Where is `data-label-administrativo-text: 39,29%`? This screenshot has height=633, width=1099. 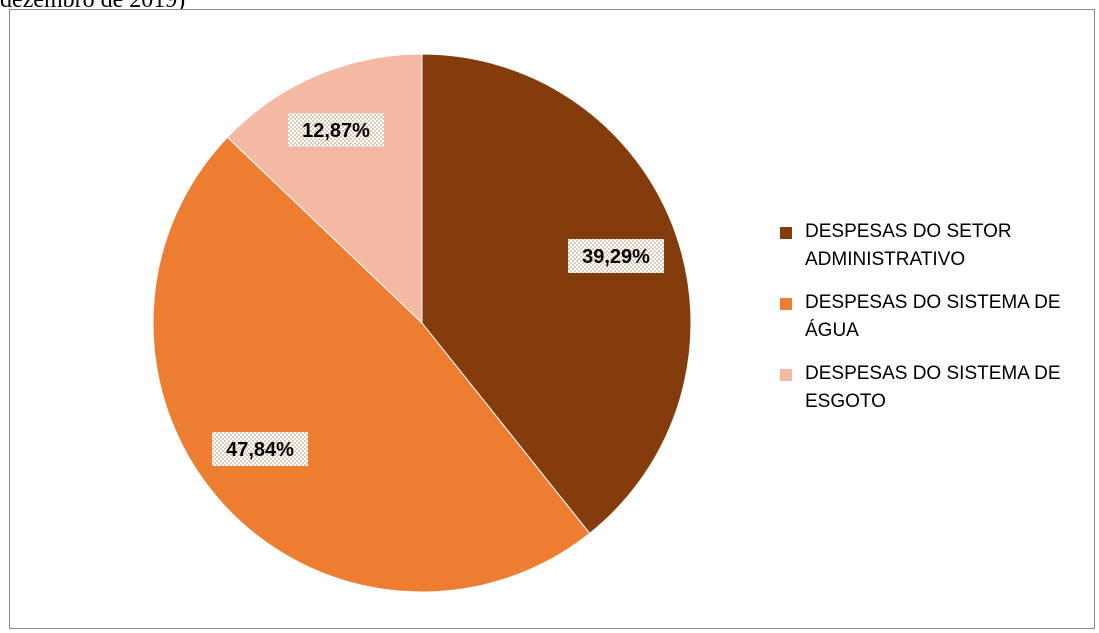 data-label-administrativo-text: 39,29% is located at coordinates (616, 257).